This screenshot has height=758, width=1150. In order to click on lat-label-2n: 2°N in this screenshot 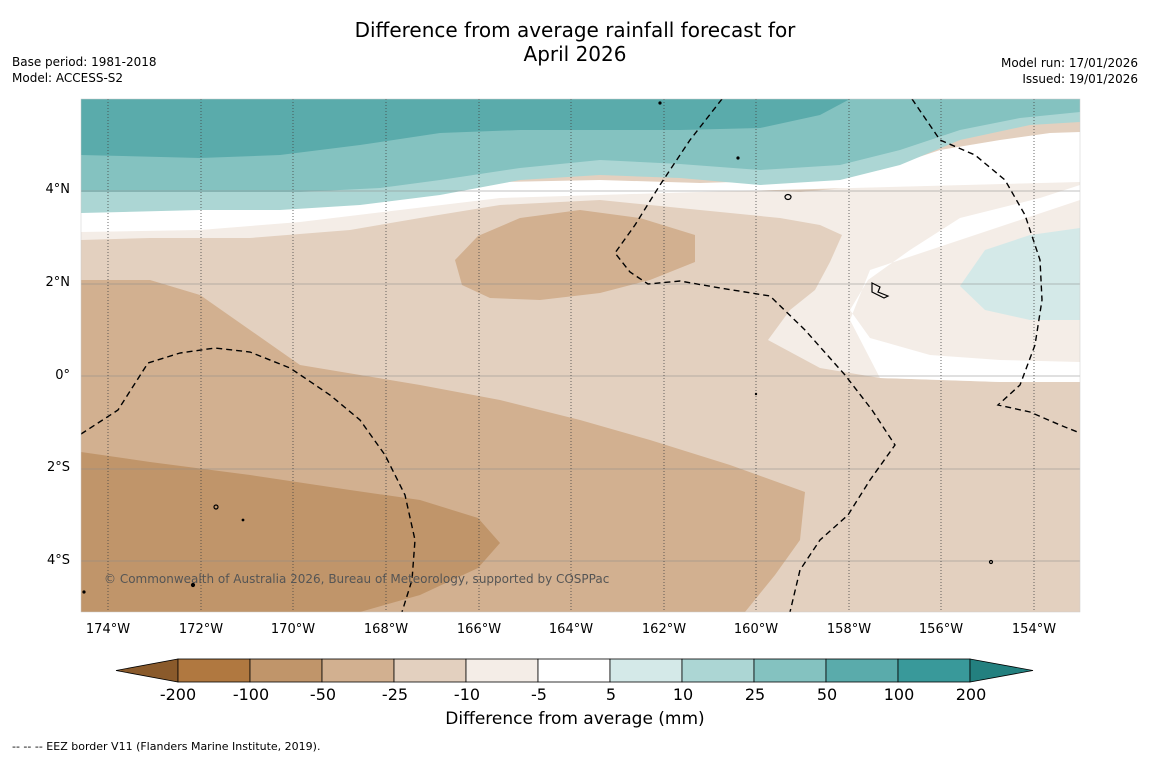, I will do `click(58, 282)`.